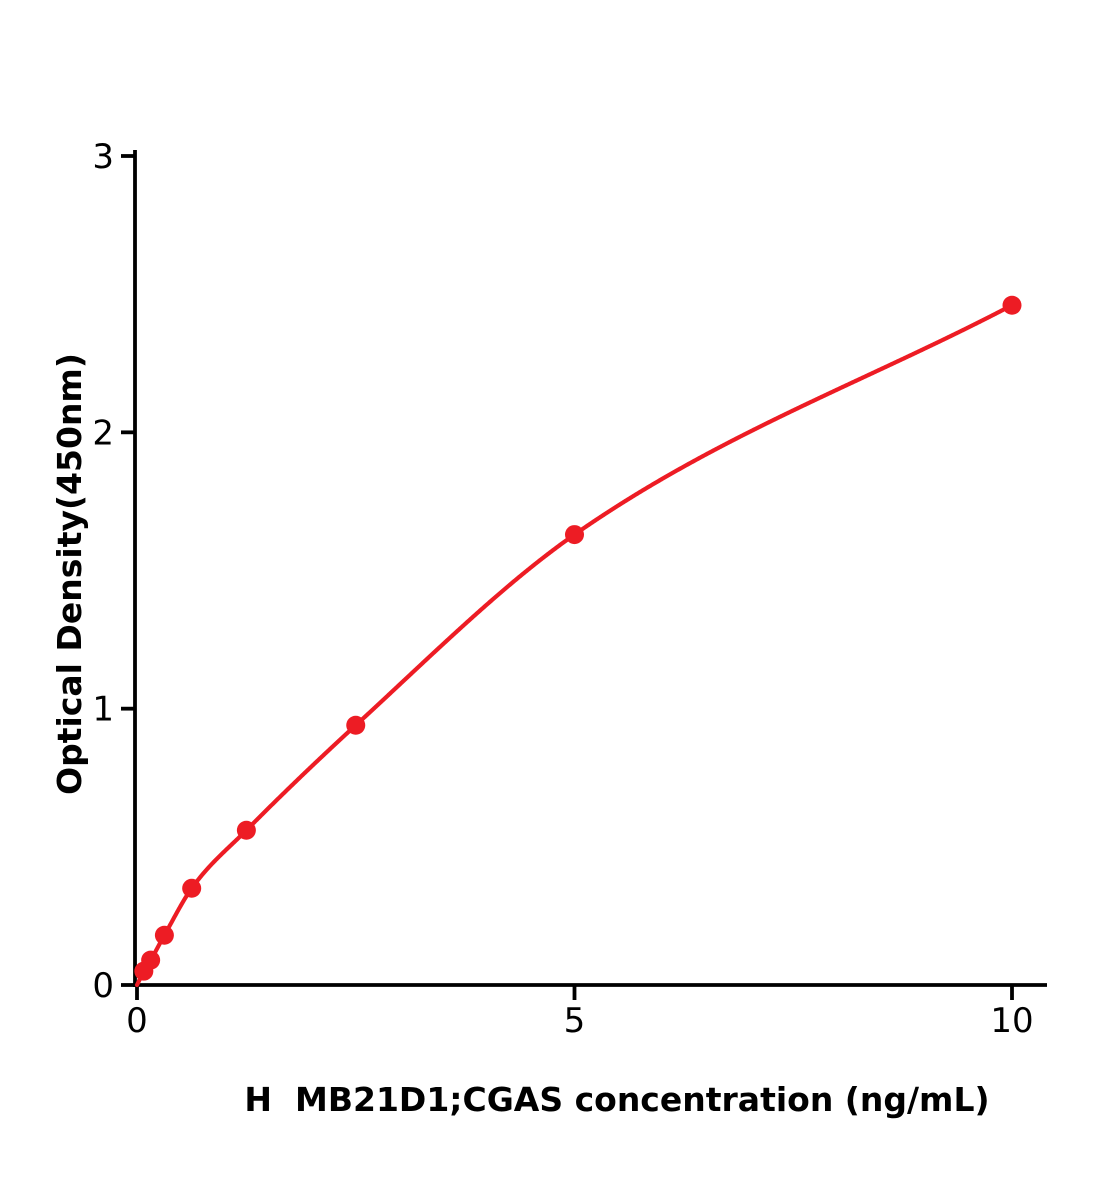 This screenshot has width=1104, height=1200. Describe the element at coordinates (617, 1099) in the screenshot. I see `x-axis-title: H MB21D1;CGAS concentration (ng/mL)` at that location.